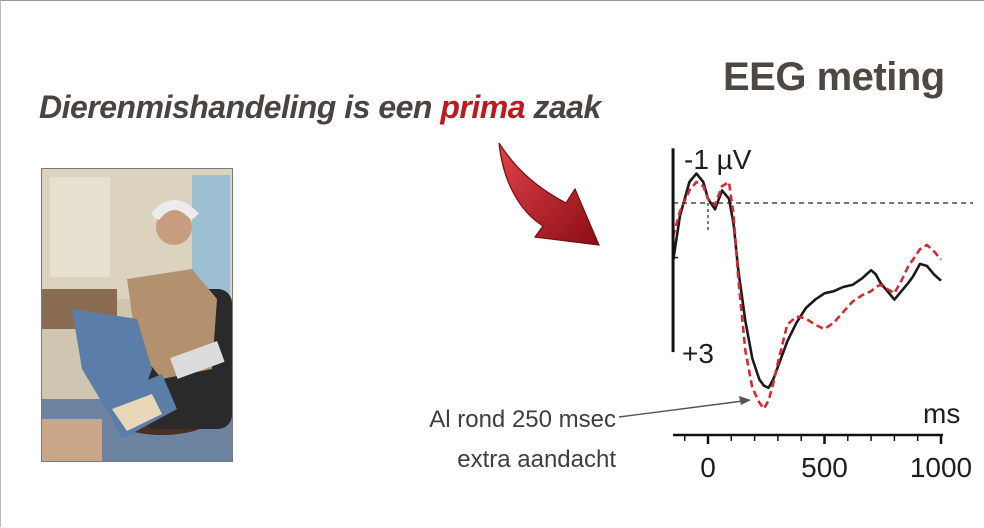 The width and height of the screenshot is (984, 528). I want to click on x-tick-label: 1000, so click(941, 467).